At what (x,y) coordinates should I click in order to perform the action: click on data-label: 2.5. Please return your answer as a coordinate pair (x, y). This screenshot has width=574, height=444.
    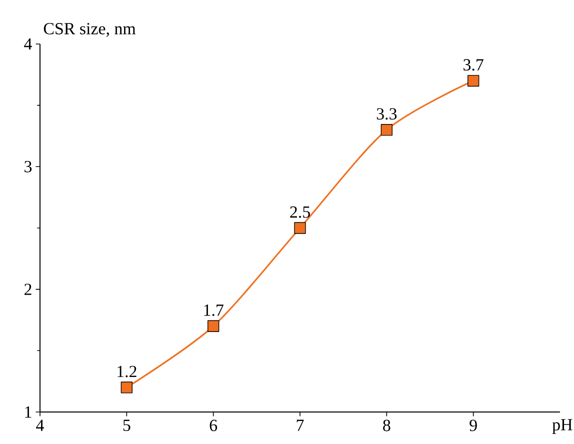
    Looking at the image, I should click on (300, 212).